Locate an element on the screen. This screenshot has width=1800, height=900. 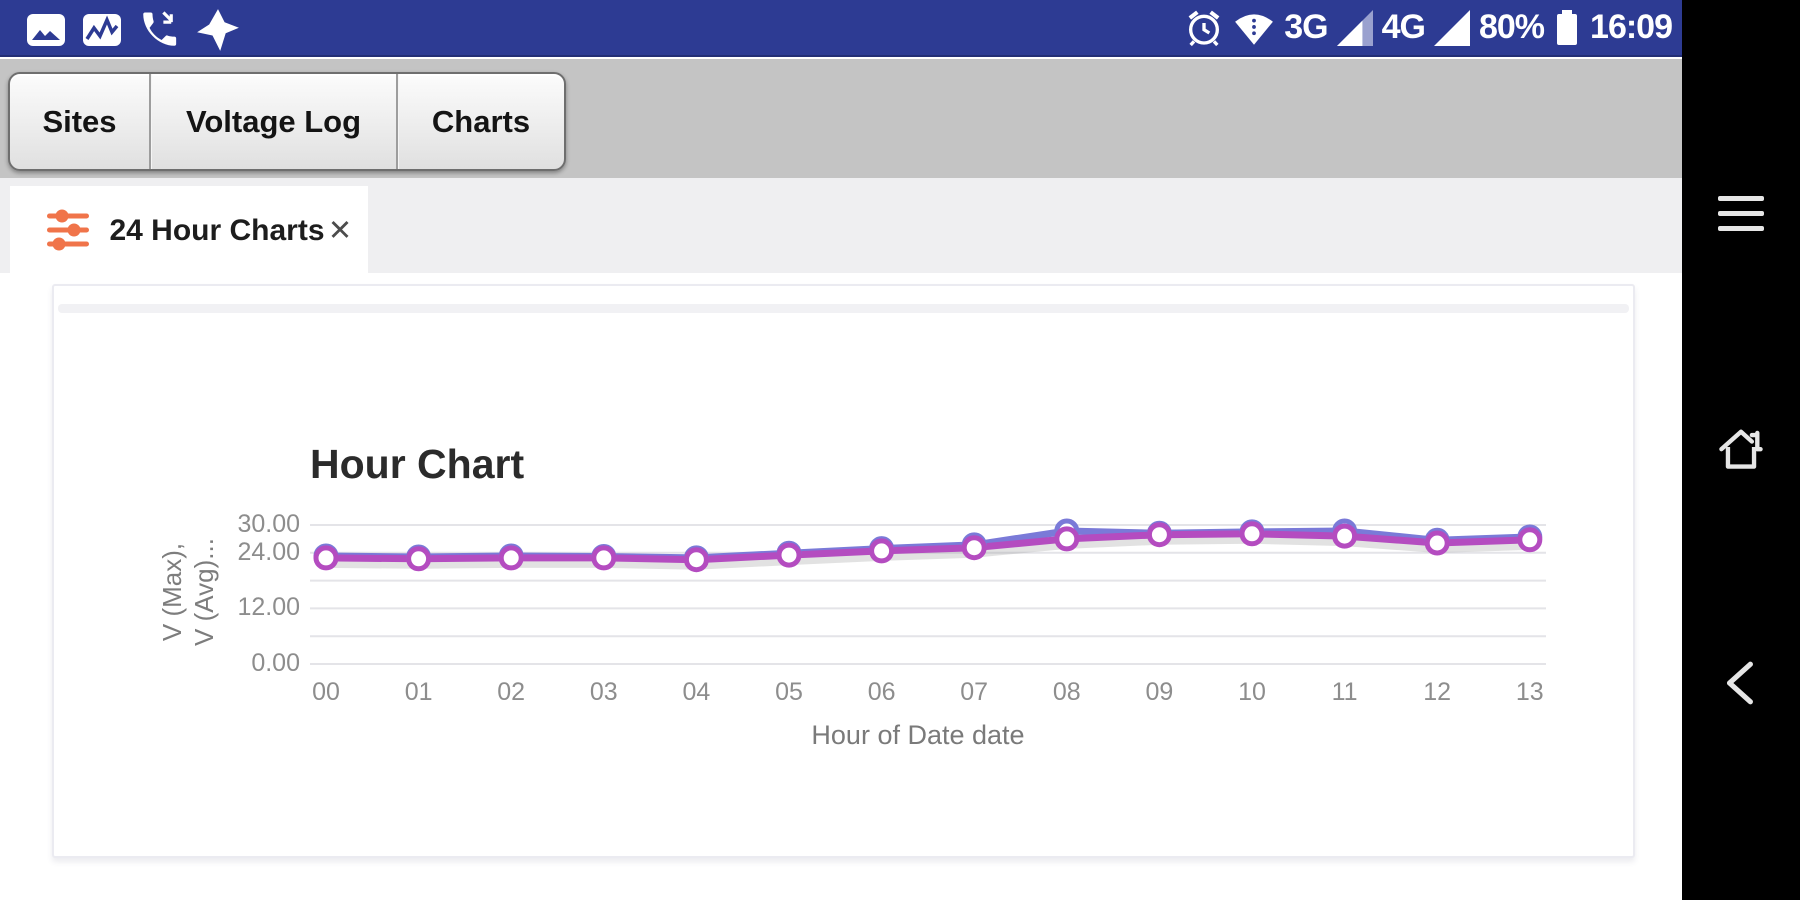
back-icon is located at coordinates (1741, 683).